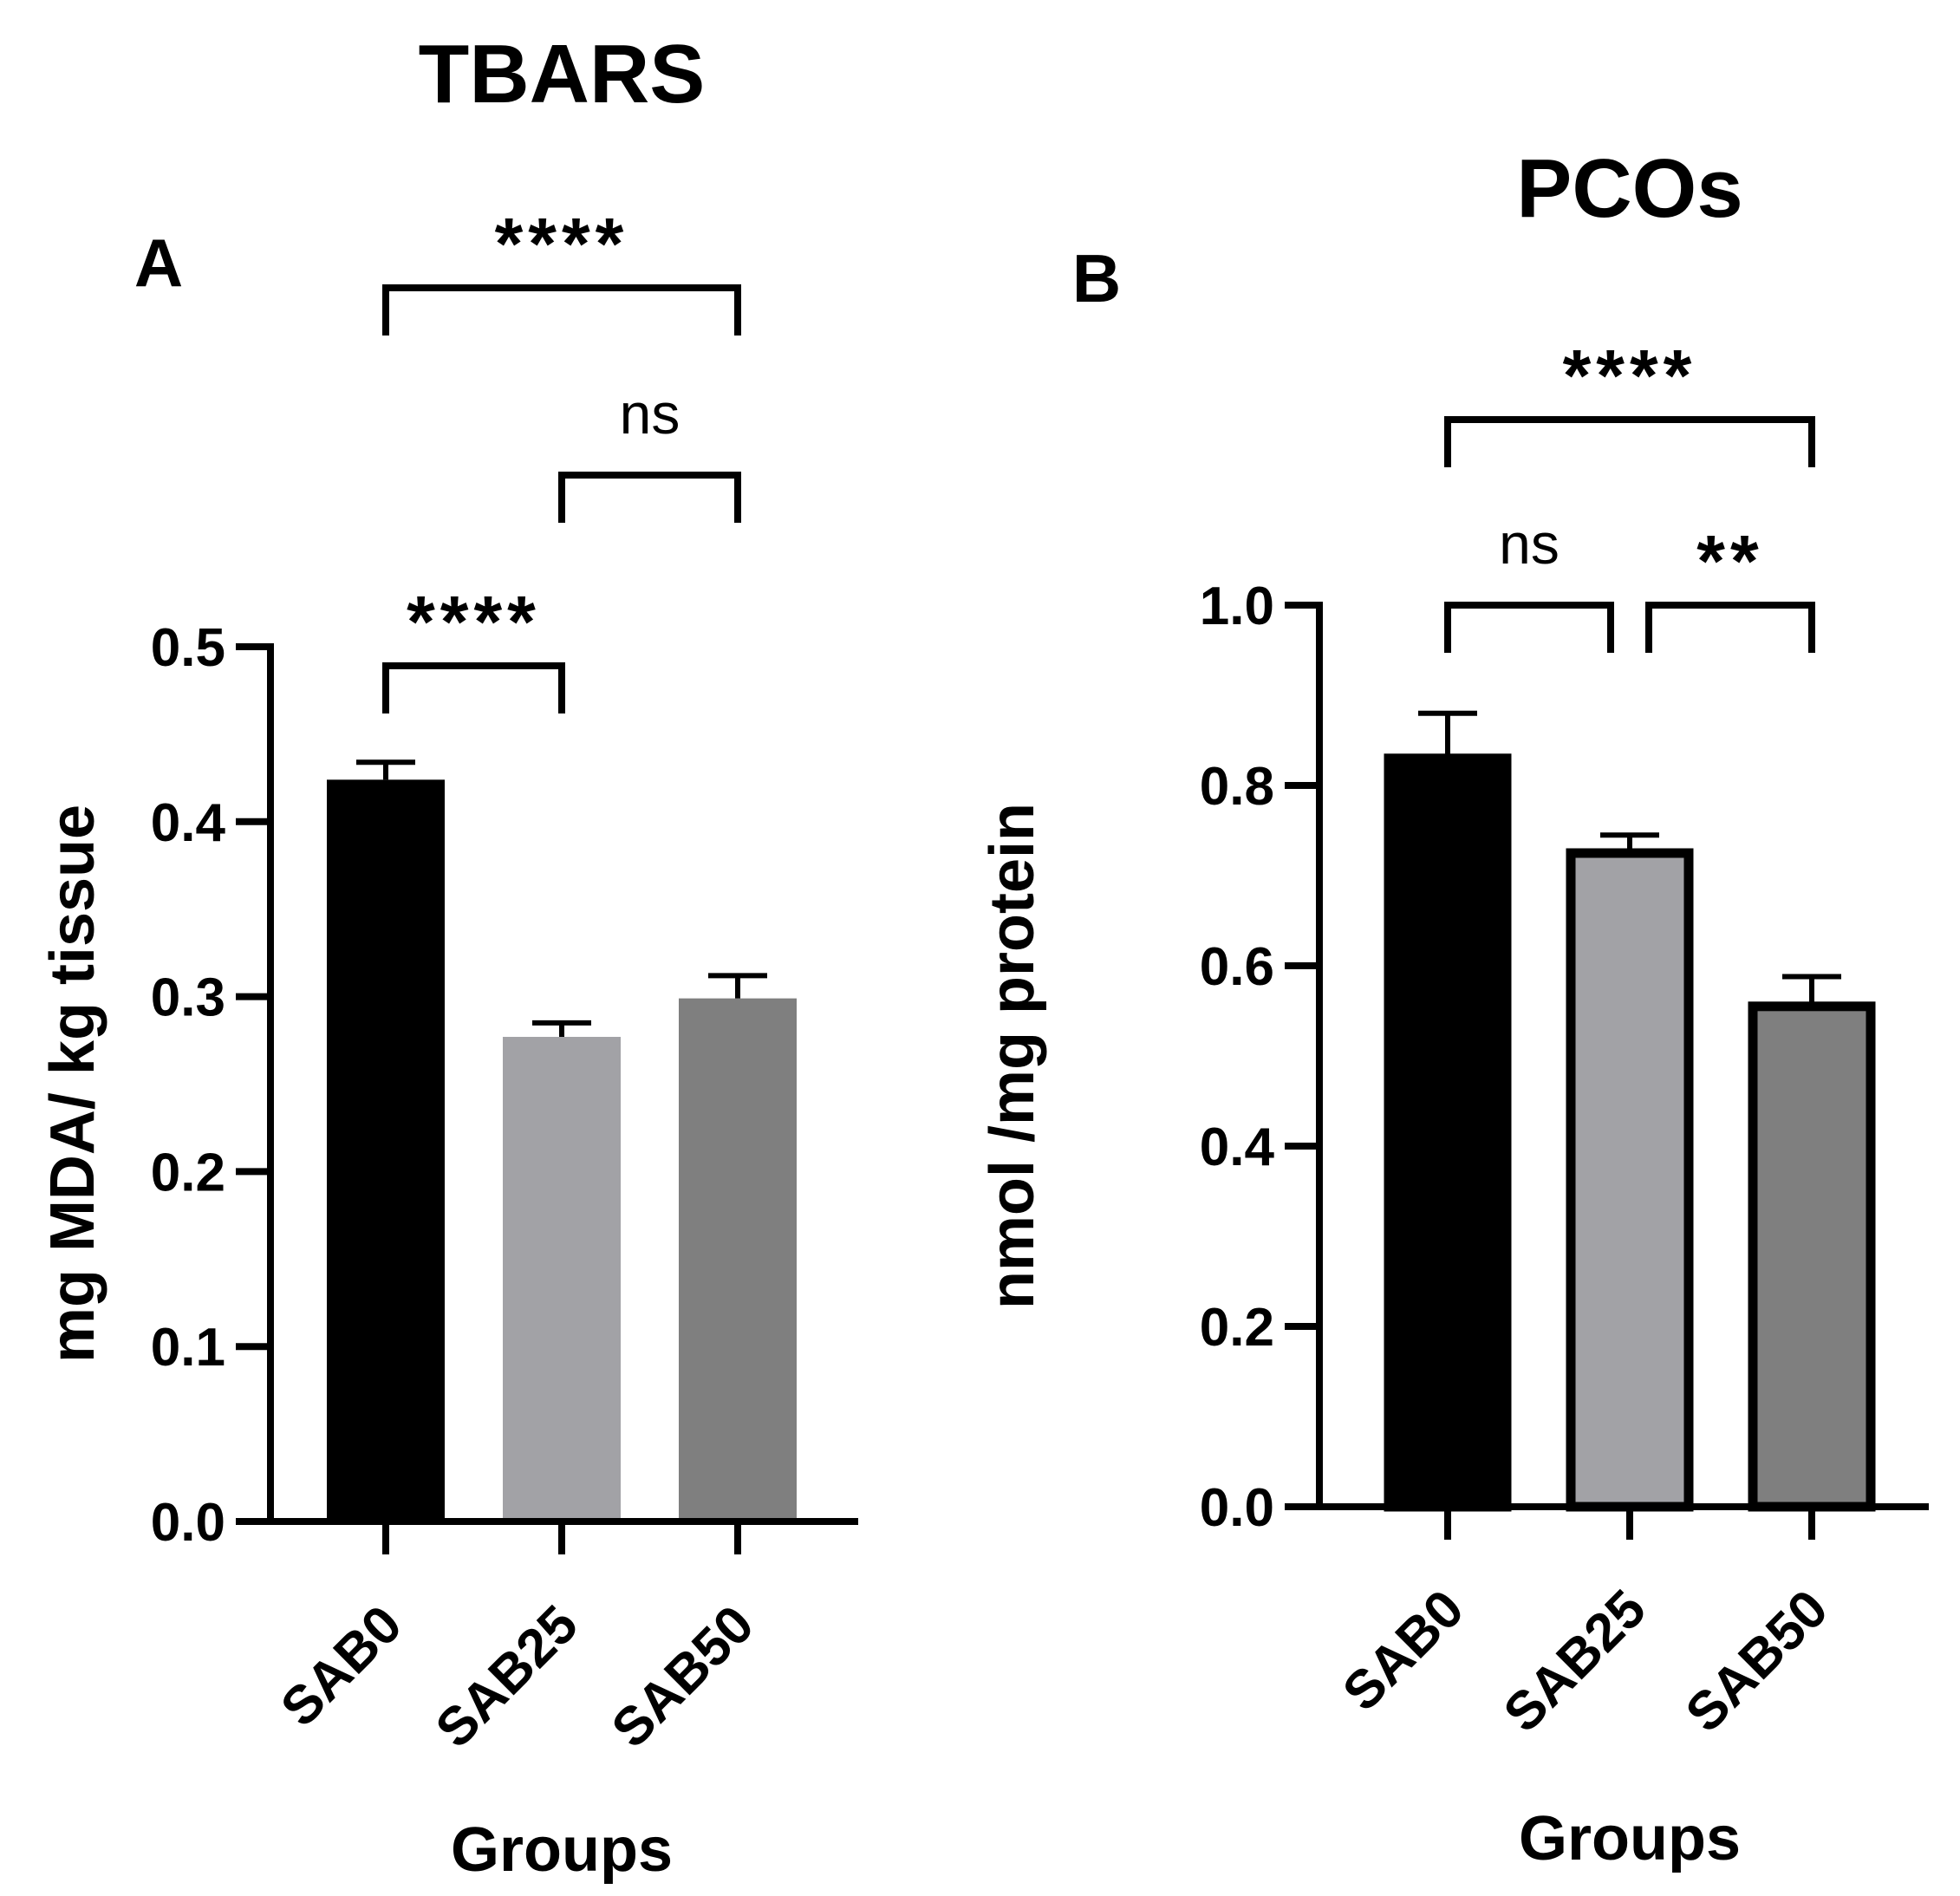  What do you see at coordinates (1629, 188) in the screenshot?
I see `chart-title: PCOs` at bounding box center [1629, 188].